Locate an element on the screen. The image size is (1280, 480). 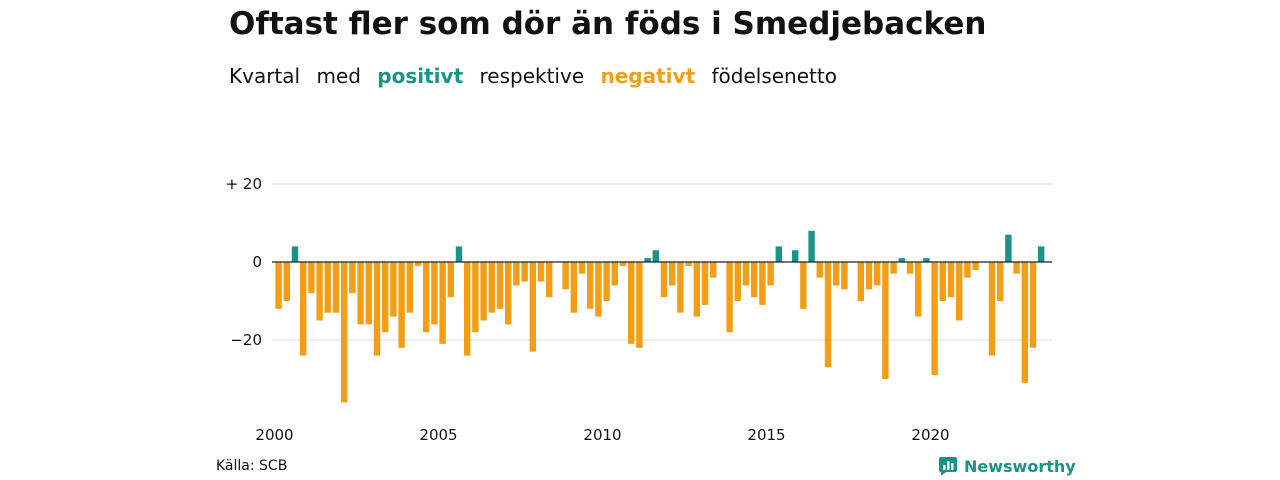
x-tick-label: 2020 is located at coordinates (930, 435).